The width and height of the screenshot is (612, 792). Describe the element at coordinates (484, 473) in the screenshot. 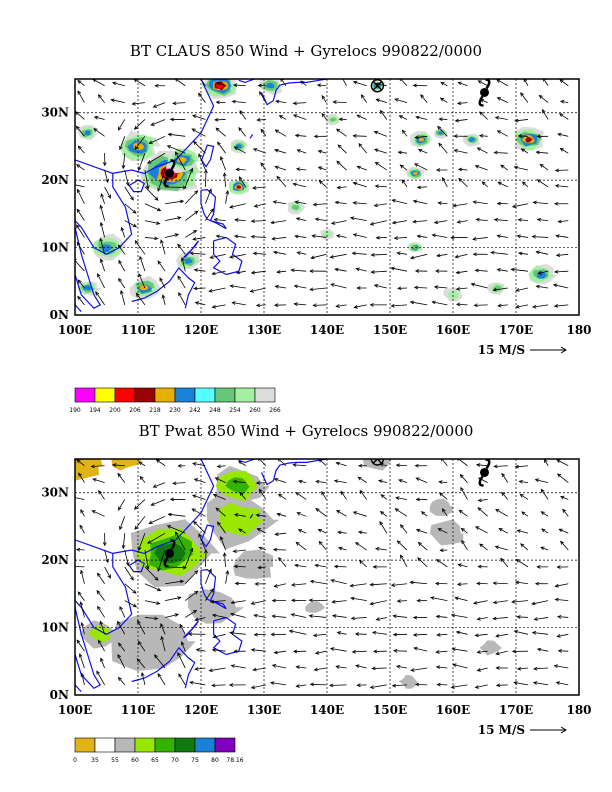

I see `typhoon-symbol` at that location.